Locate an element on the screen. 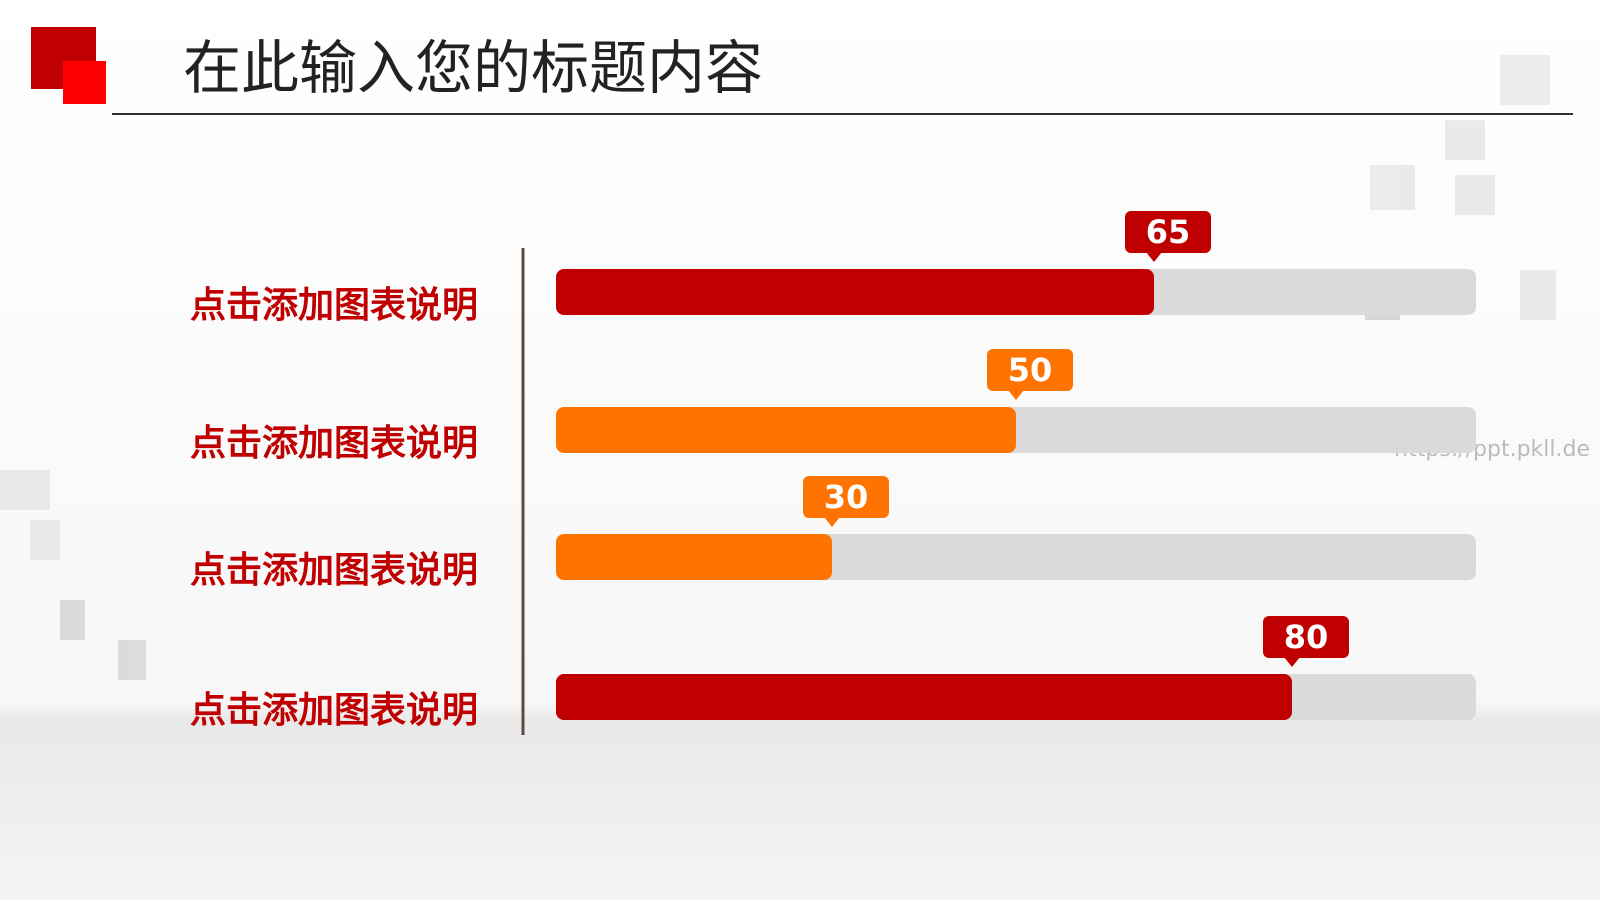  chart-title: 在此输入您的标题内容 is located at coordinates (473, 68).